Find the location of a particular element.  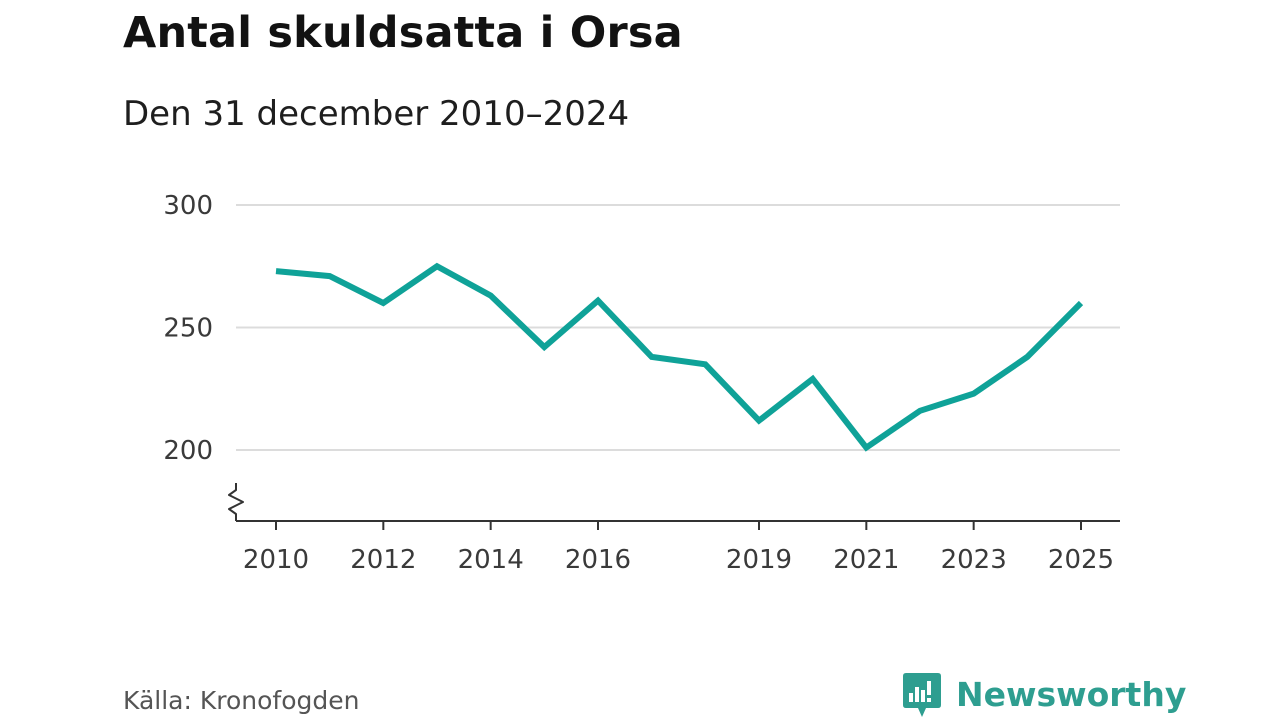

chart-title: Antal skuldsatta i Orsa is located at coordinates (403, 33).